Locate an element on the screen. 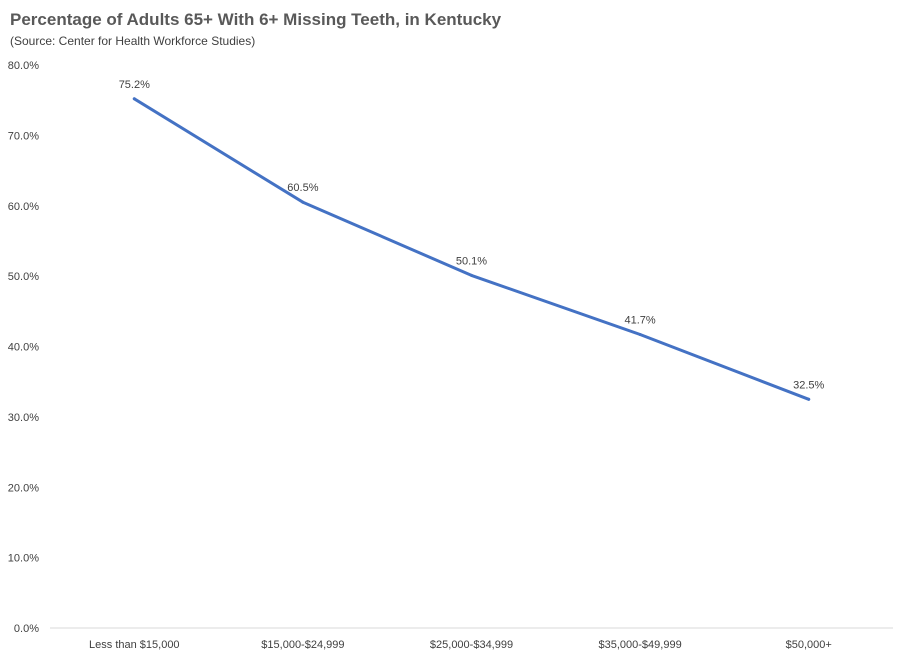  x-tick-label: Less than $15,000 is located at coordinates (134, 645).